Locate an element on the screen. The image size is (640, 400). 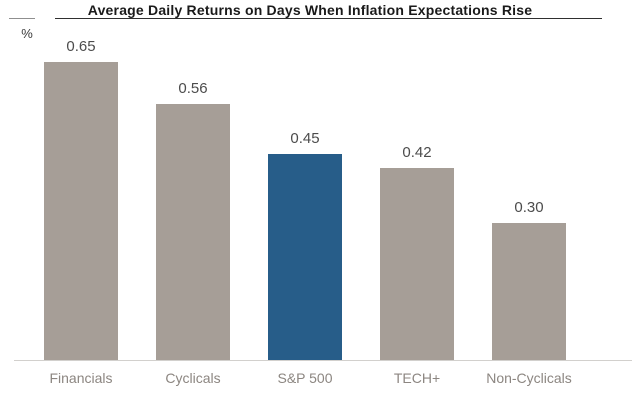
value-label-financials: 0.65 is located at coordinates (81, 46).